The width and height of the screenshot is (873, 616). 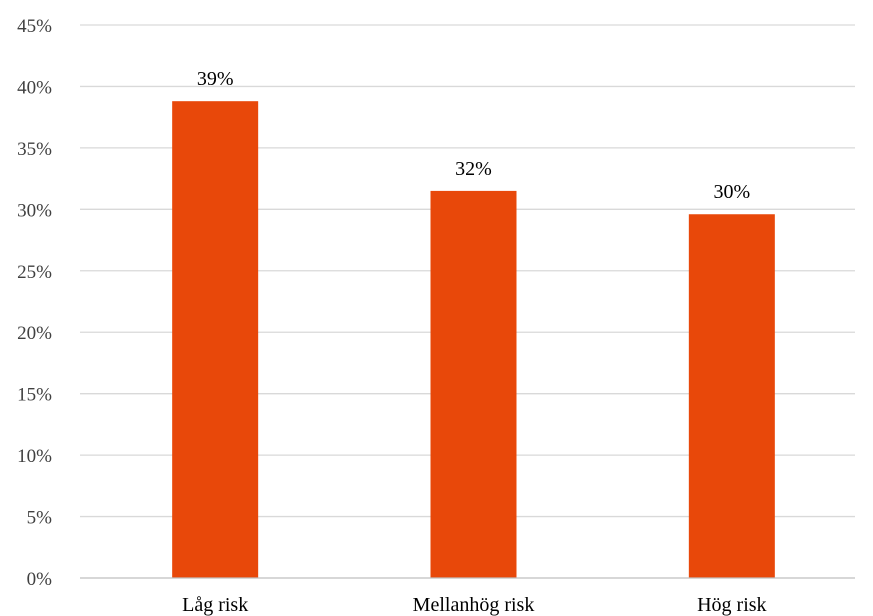 I want to click on category-label: Mellanhög risk, so click(x=474, y=605).